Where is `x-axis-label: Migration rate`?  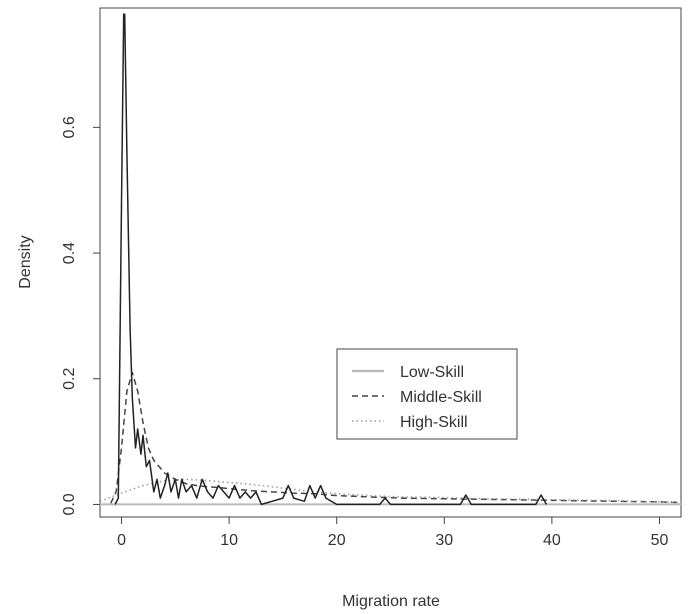 x-axis-label: Migration rate is located at coordinates (391, 601).